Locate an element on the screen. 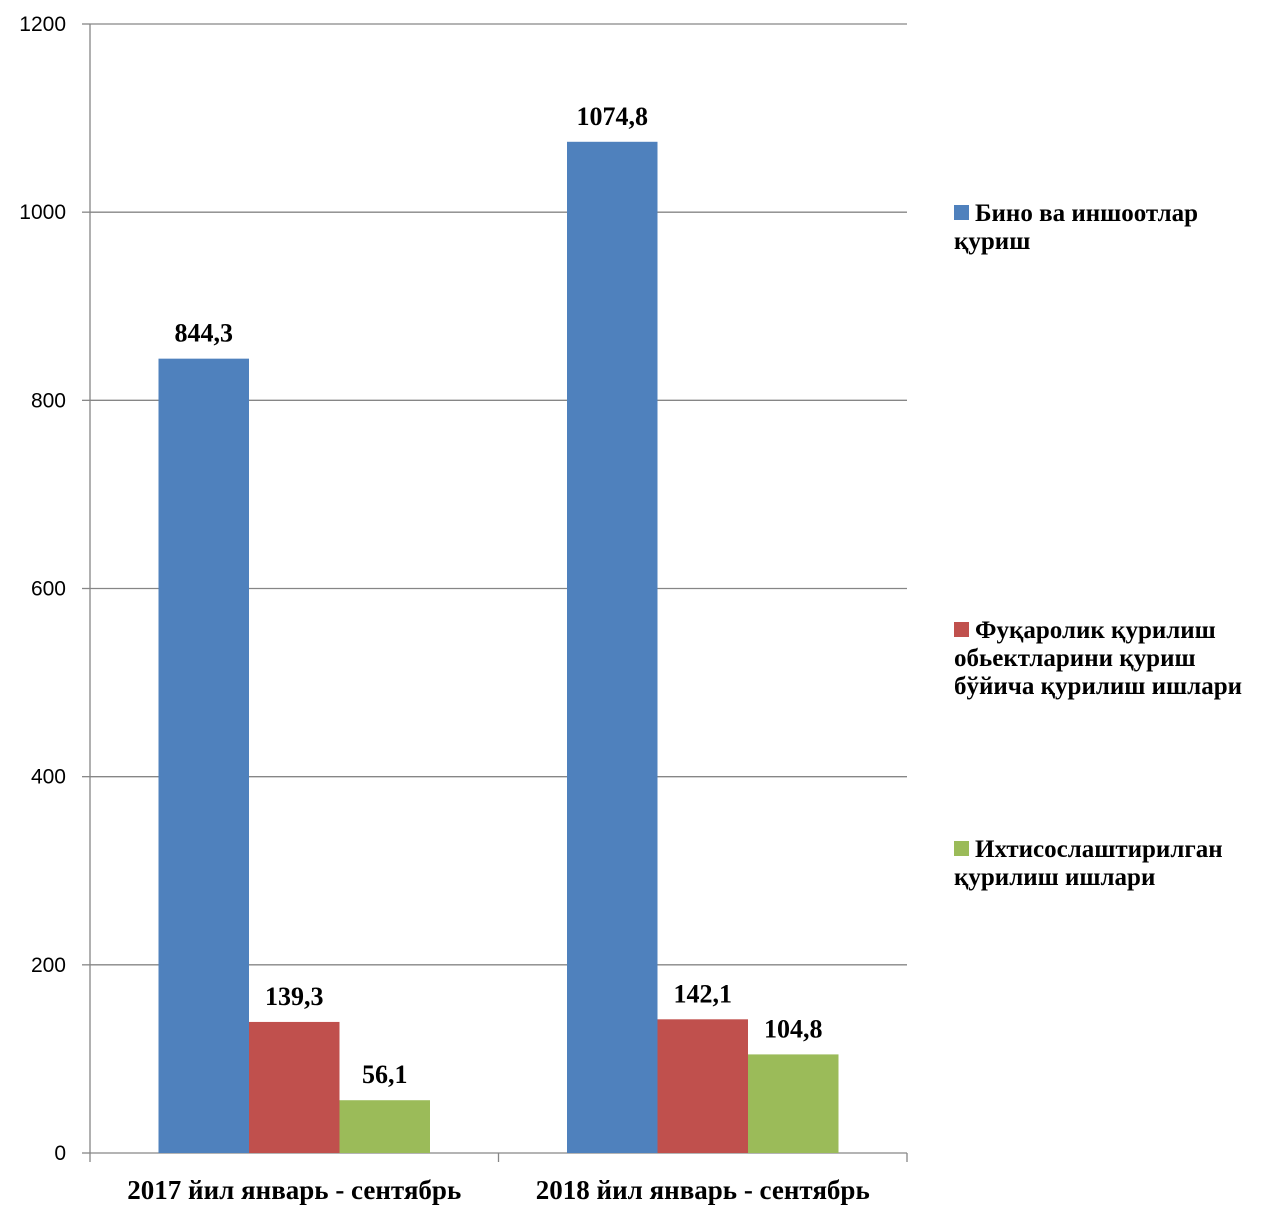  data-label: 1074,8 is located at coordinates (613, 116).